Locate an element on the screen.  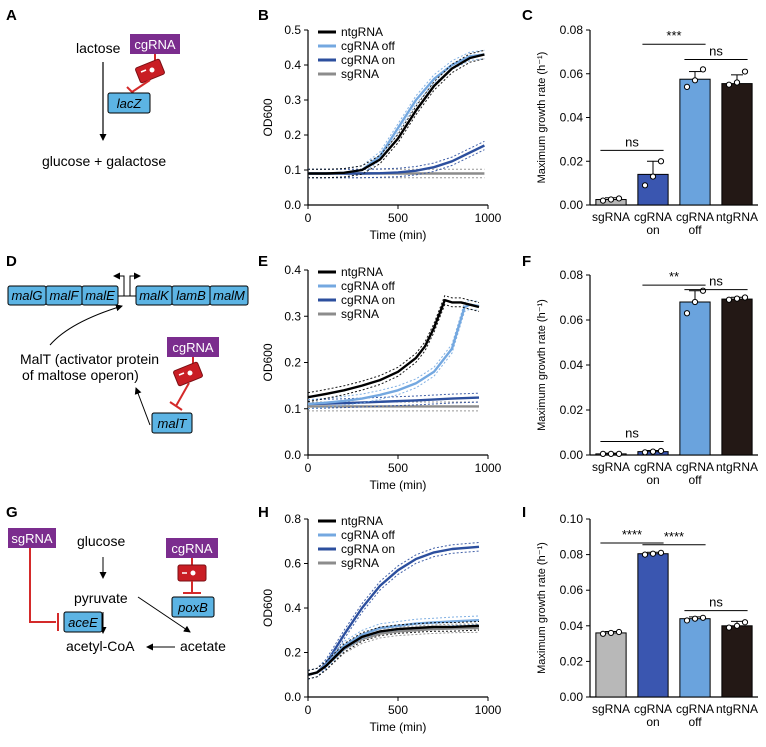
panel-label-i: I is located at coordinates (524, 512).